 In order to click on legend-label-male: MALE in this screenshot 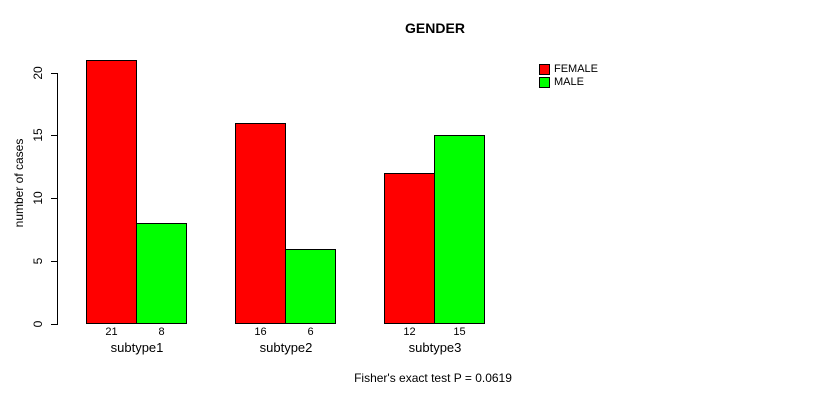, I will do `click(569, 82)`.